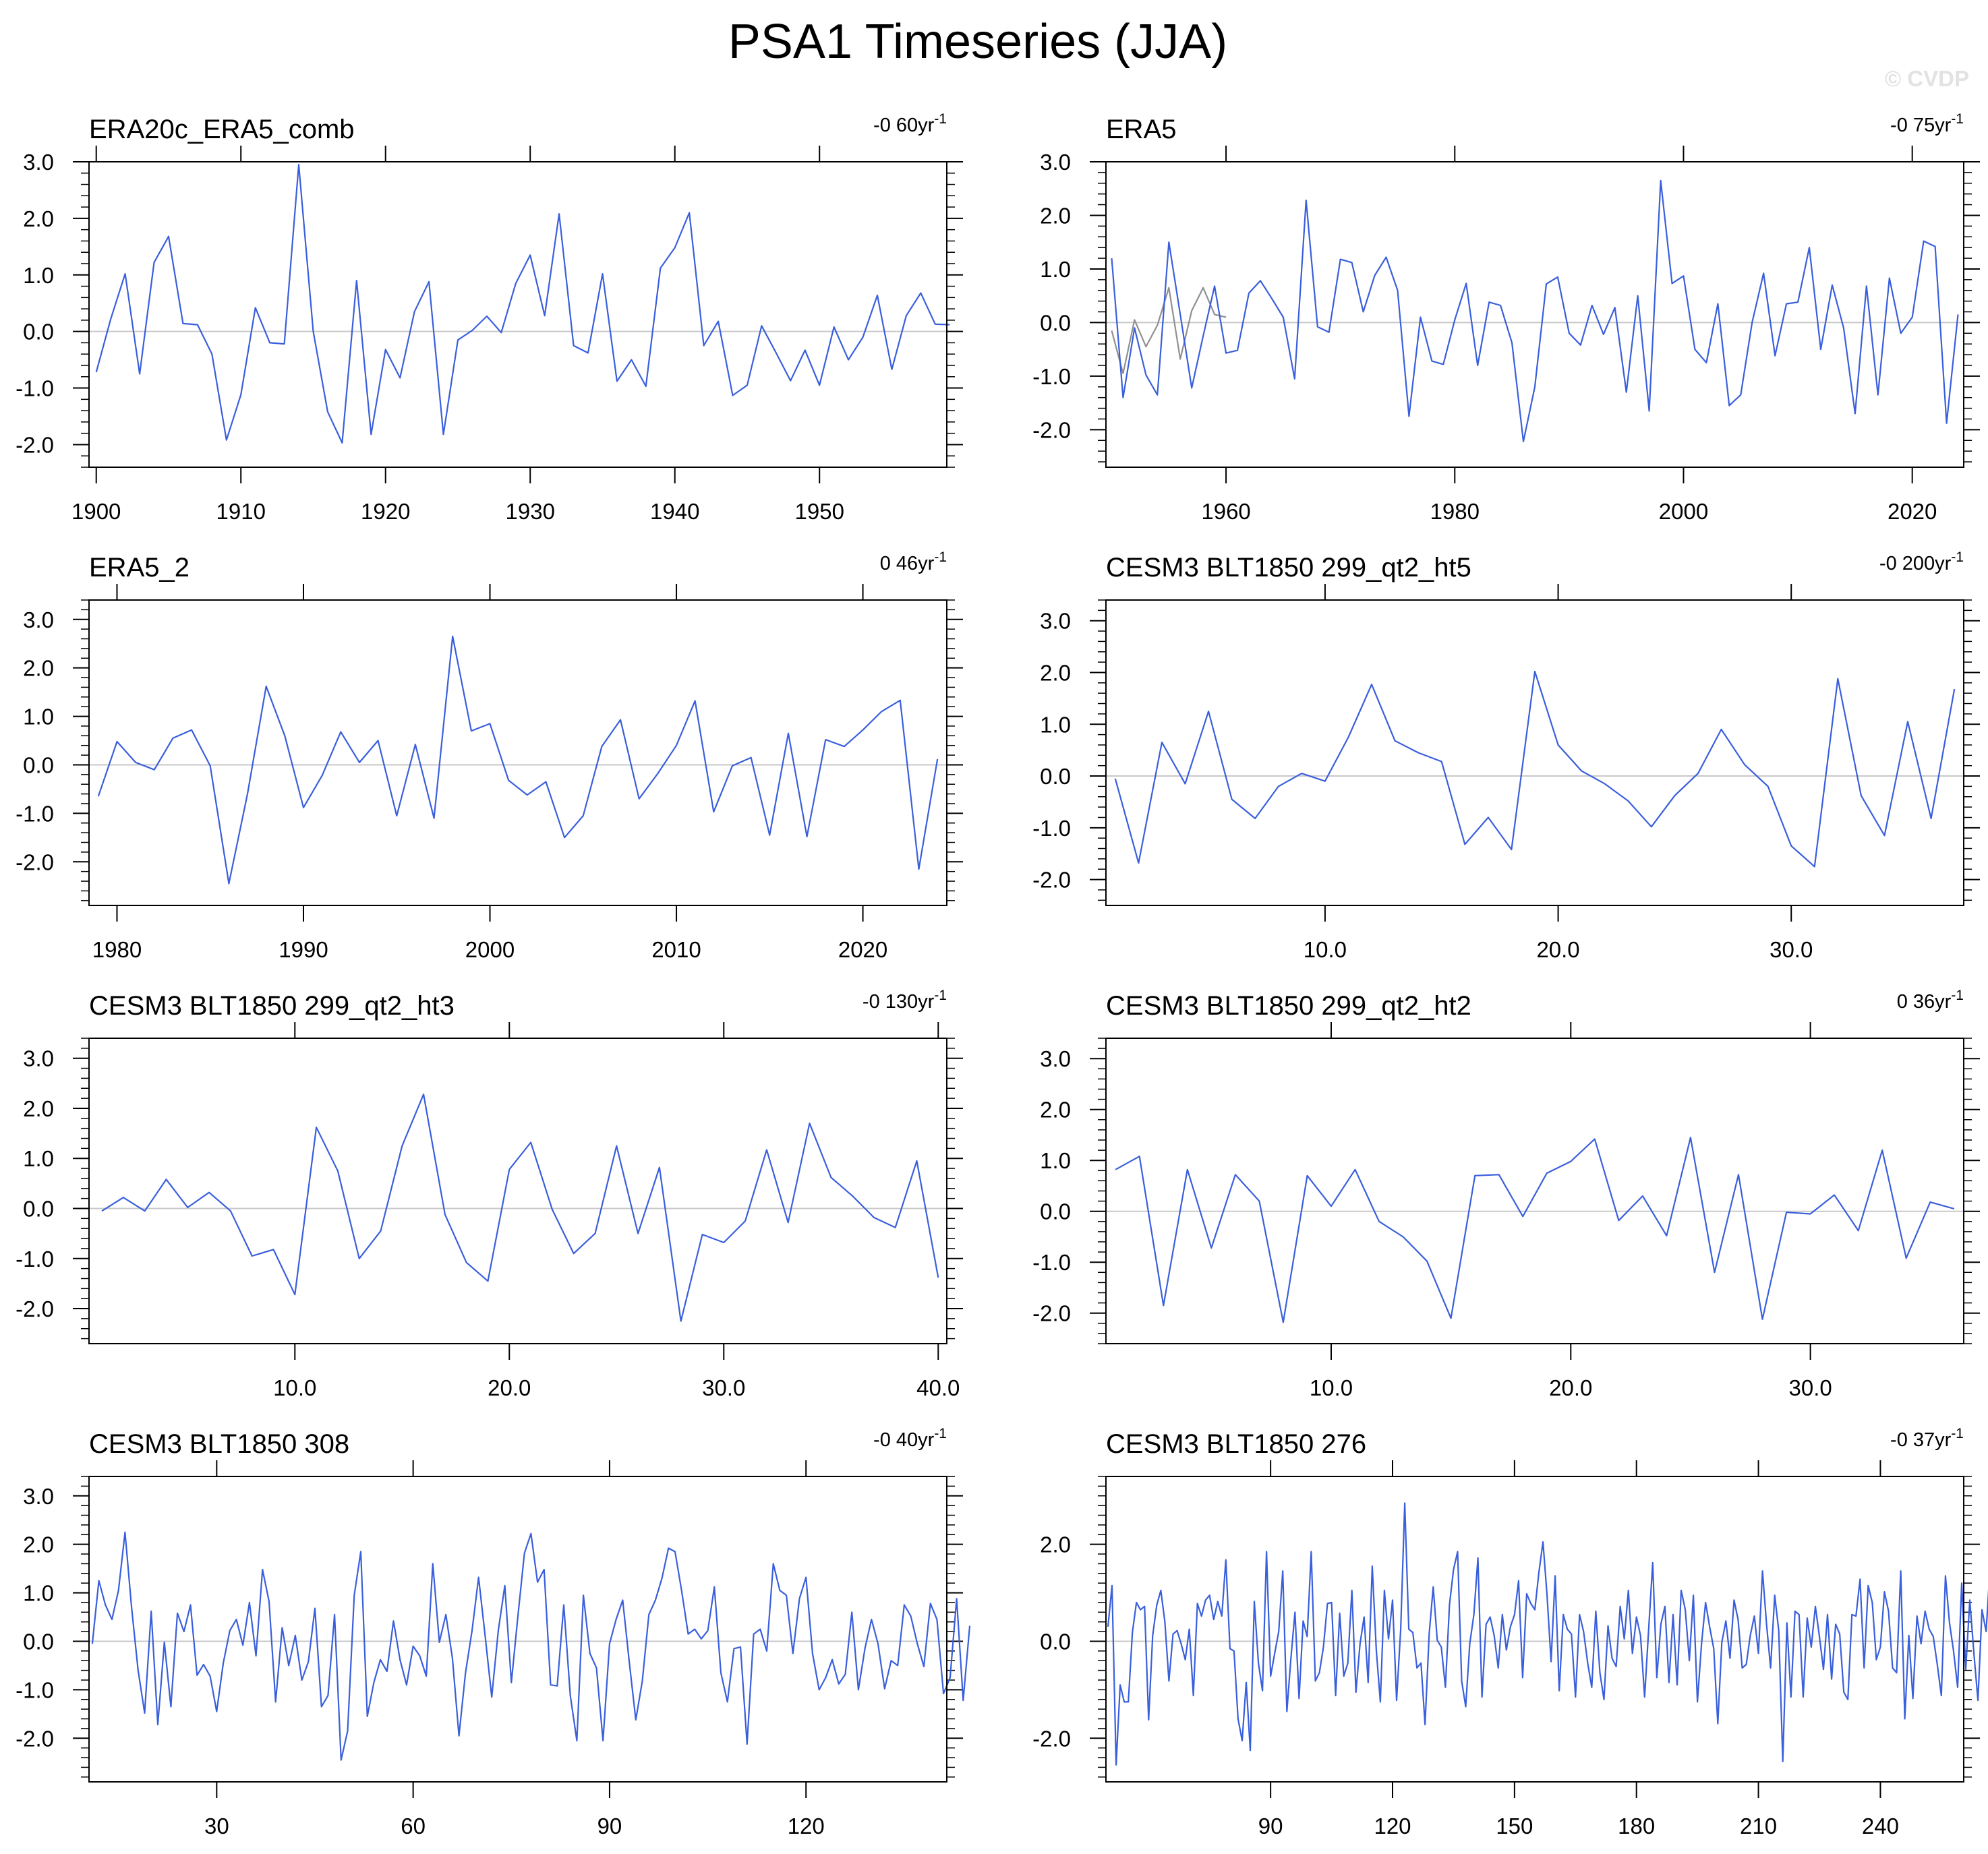 This screenshot has height=1854, width=1988. What do you see at coordinates (1169, 331) in the screenshot?
I see `series-line-gray` at bounding box center [1169, 331].